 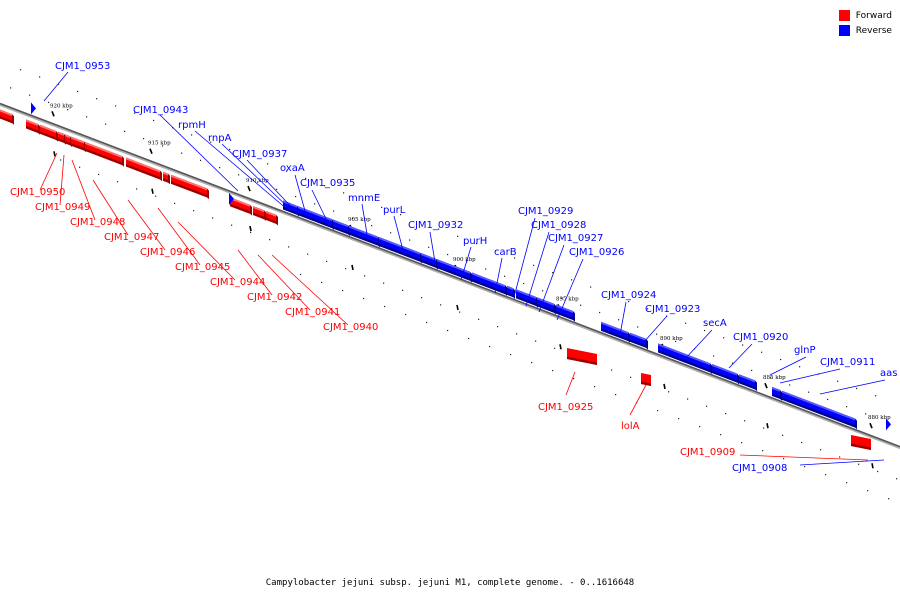 What do you see at coordinates (505, 252) in the screenshot?
I see `gene-label: carB` at bounding box center [505, 252].